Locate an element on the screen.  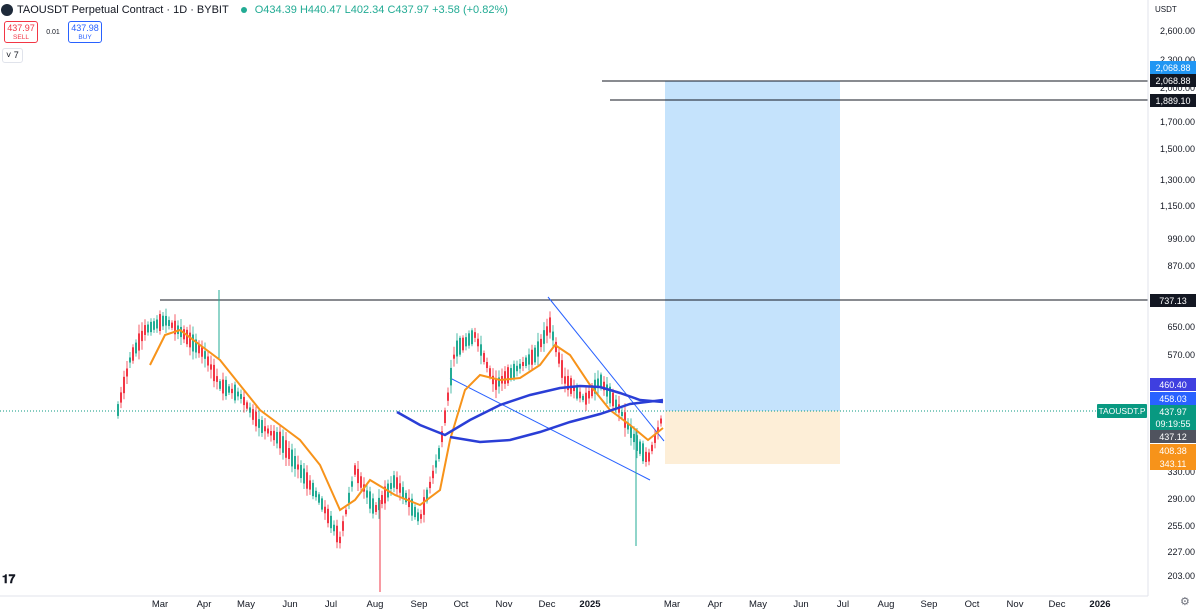
price-label: 460.40 is located at coordinates (1173, 385).